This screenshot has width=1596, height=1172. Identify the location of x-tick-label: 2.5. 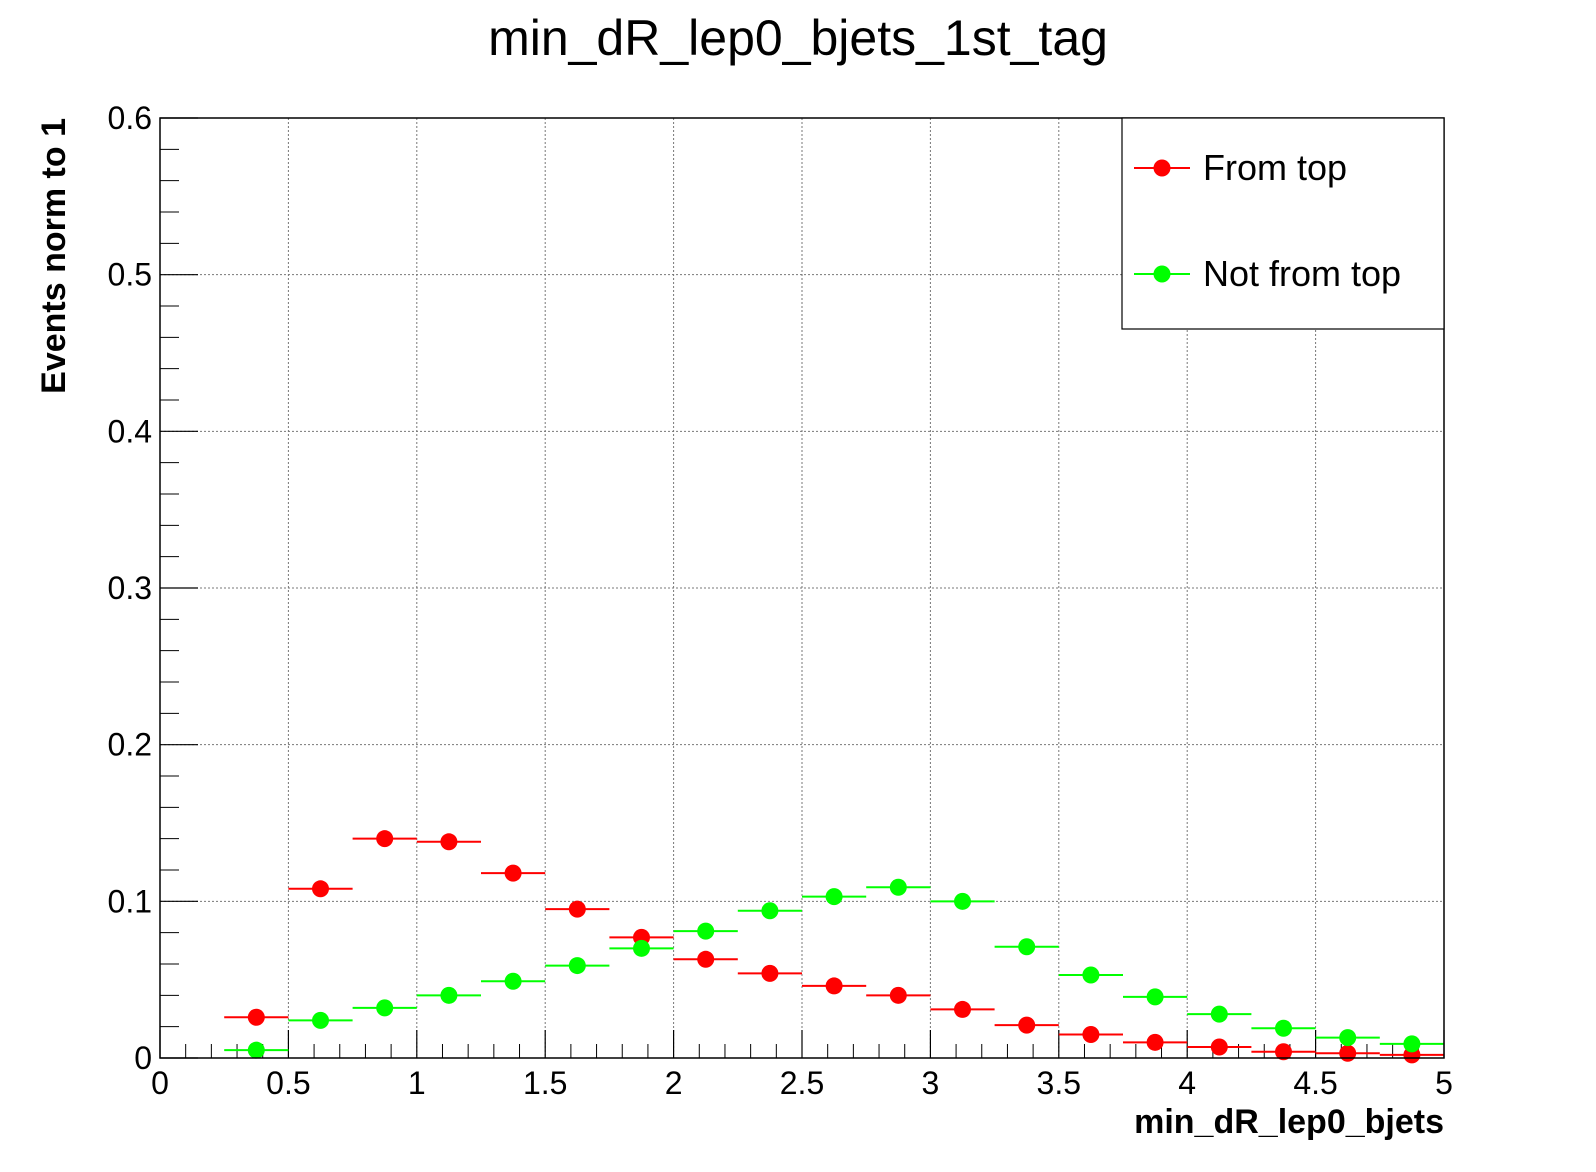
(802, 1083).